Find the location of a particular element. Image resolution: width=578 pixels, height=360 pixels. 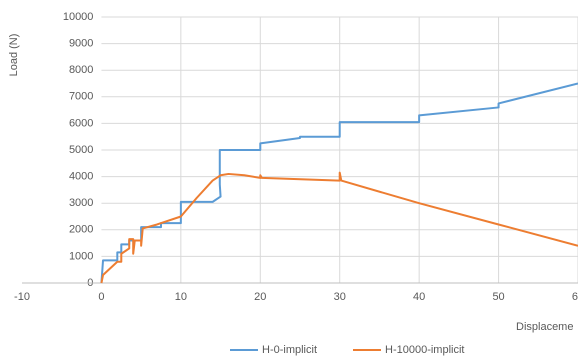

x-tick-label: 10 is located at coordinates (181, 297).